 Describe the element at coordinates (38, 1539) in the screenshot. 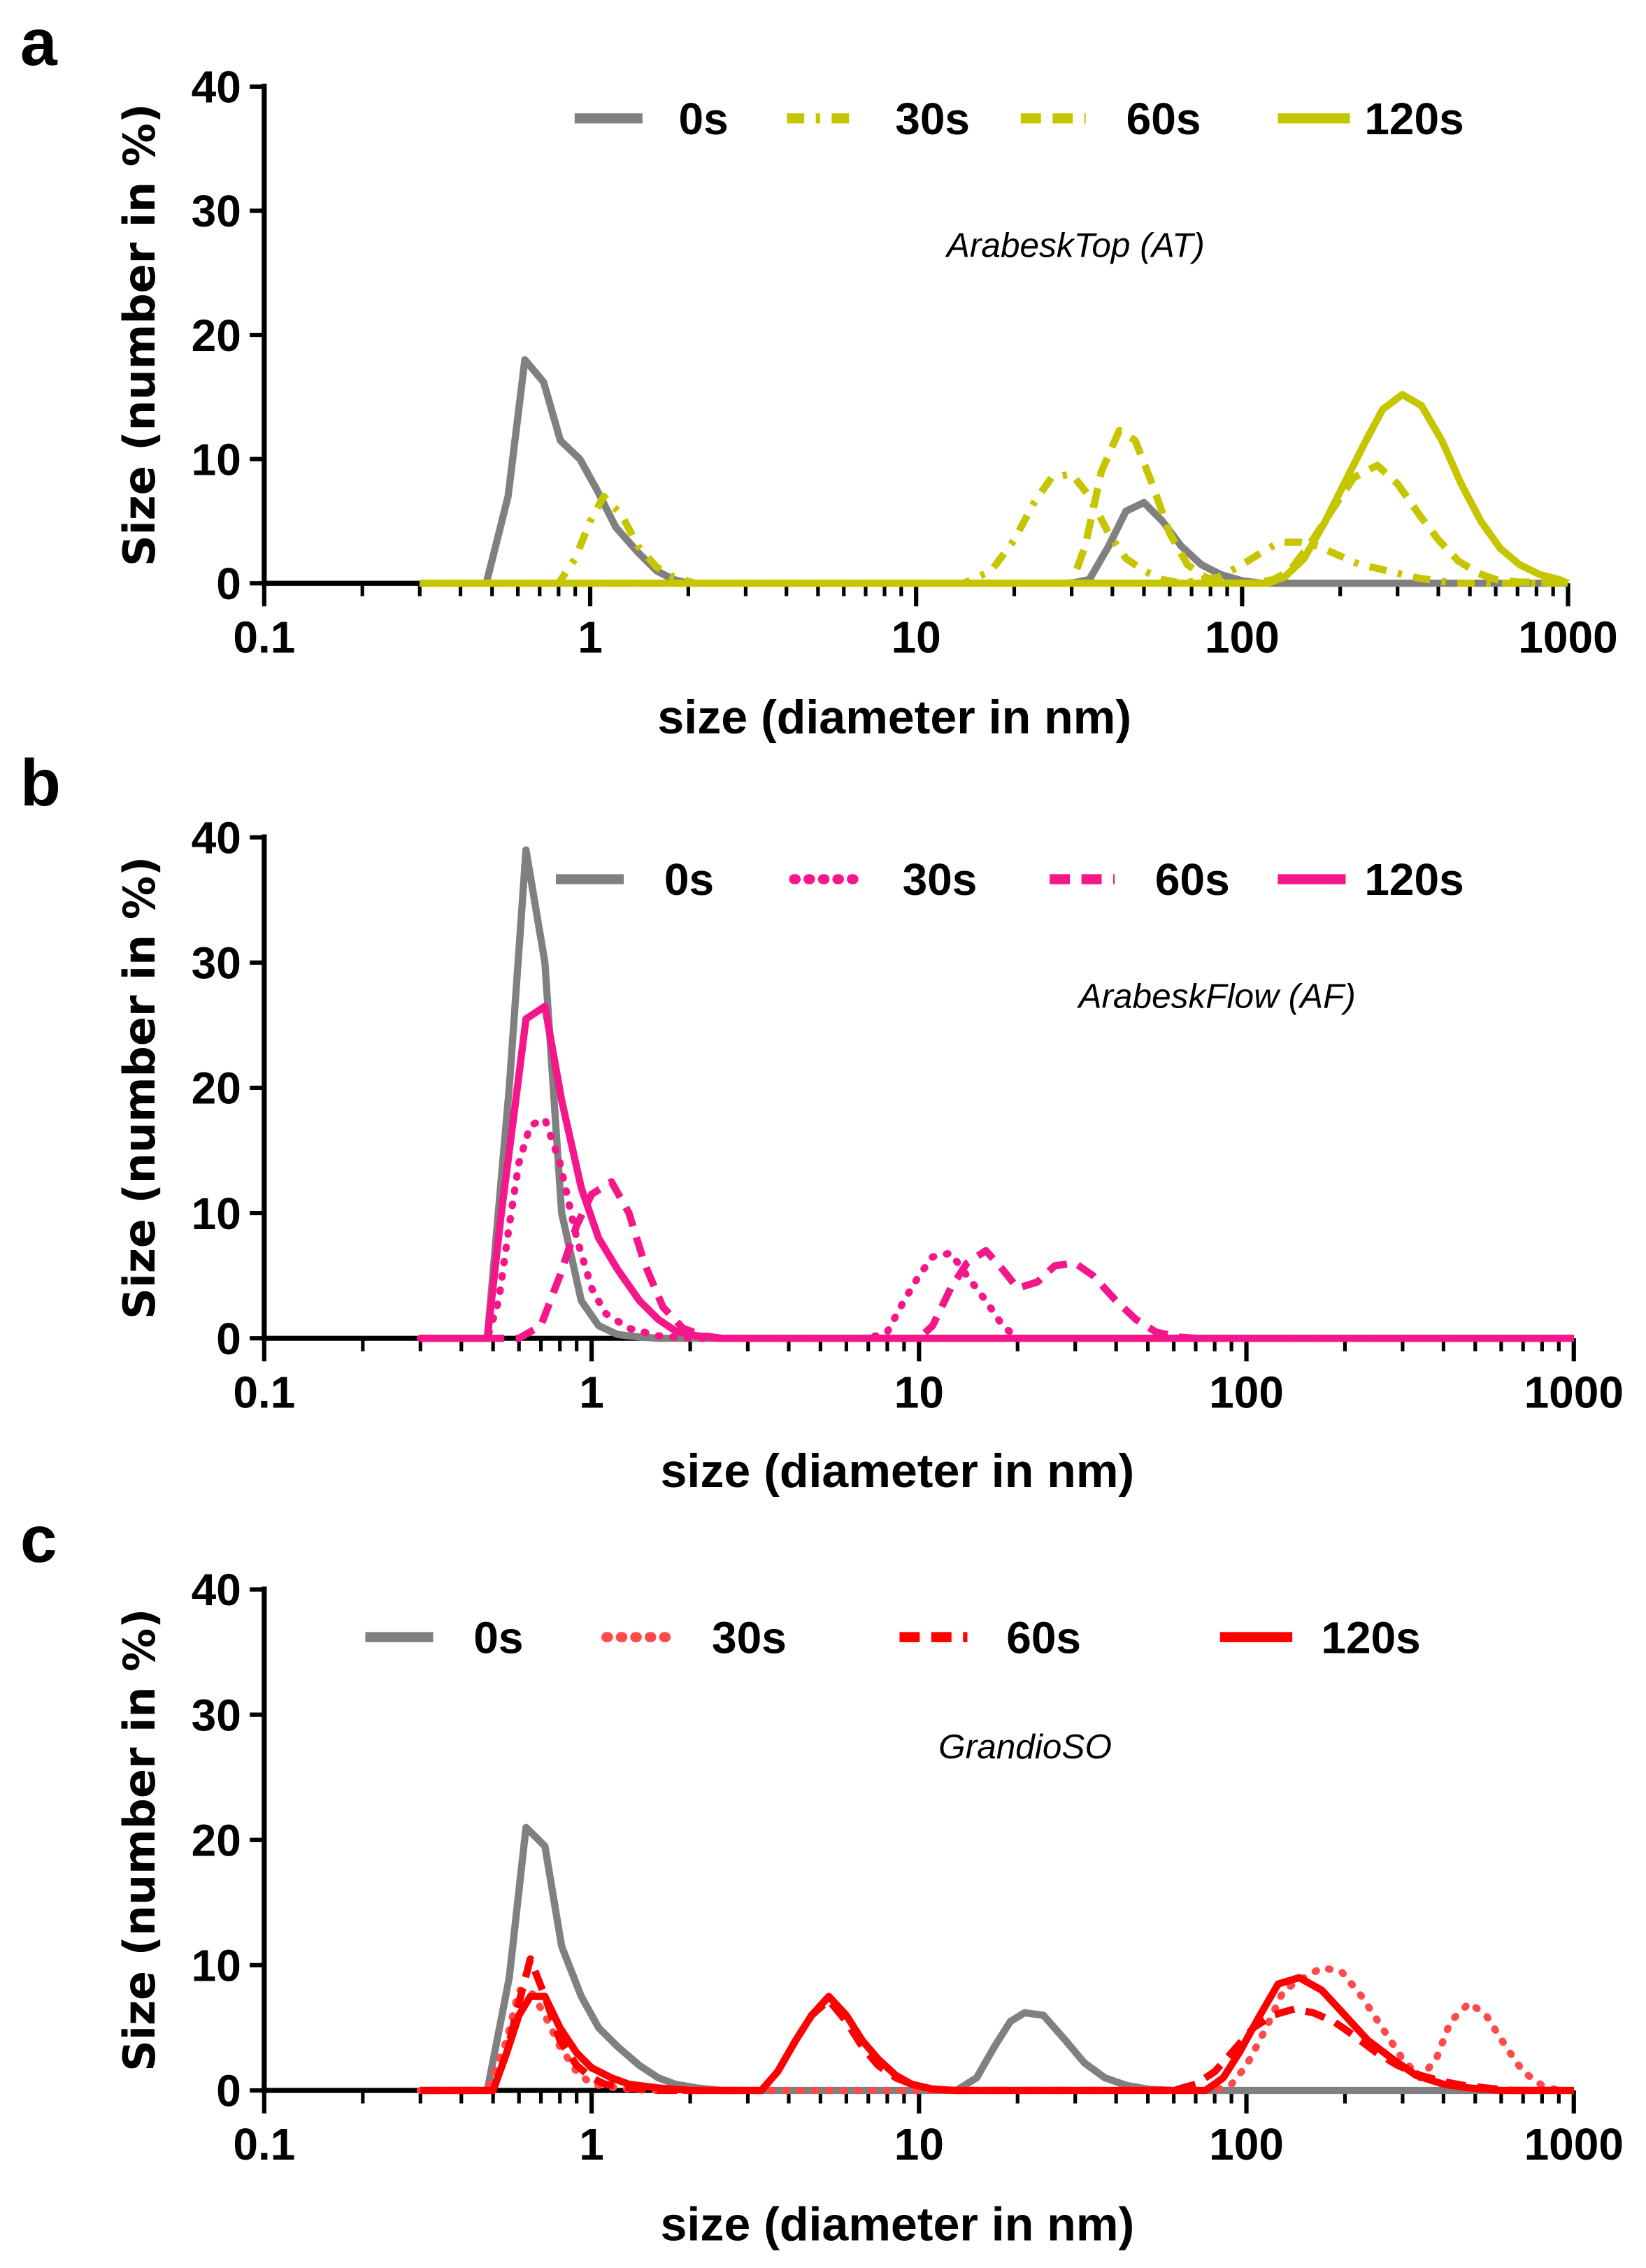

I see `panel-letter: c` at that location.